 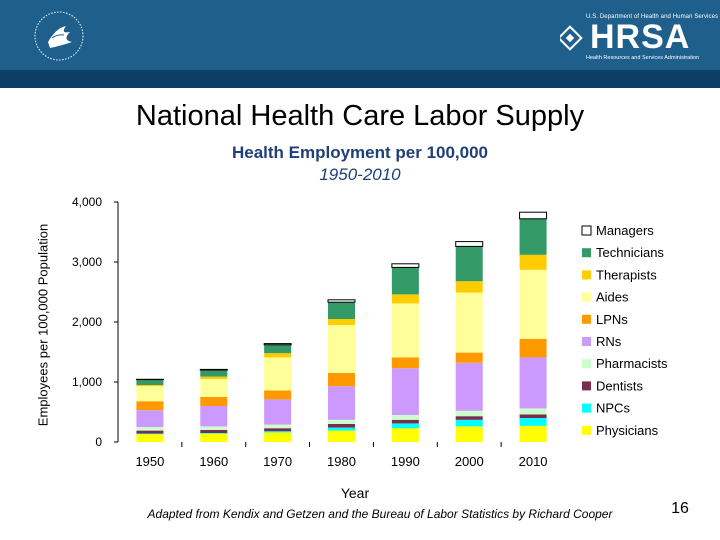 I want to click on bar-segment-dentists-1960, so click(x=214, y=431).